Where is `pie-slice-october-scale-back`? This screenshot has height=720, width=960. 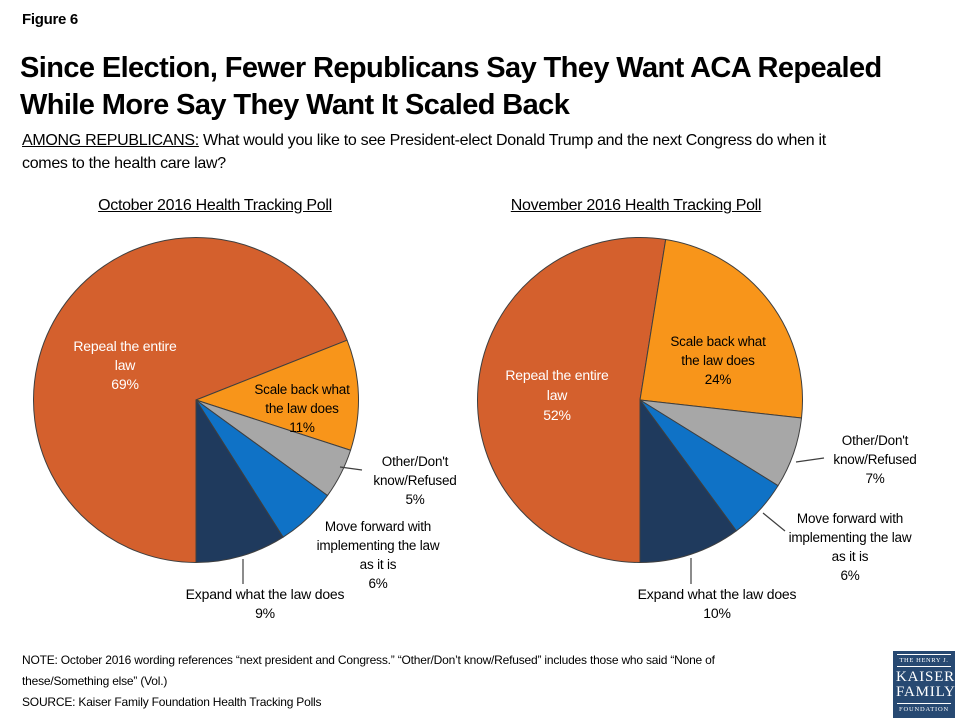
pie-slice-october-scale-back is located at coordinates (277, 395).